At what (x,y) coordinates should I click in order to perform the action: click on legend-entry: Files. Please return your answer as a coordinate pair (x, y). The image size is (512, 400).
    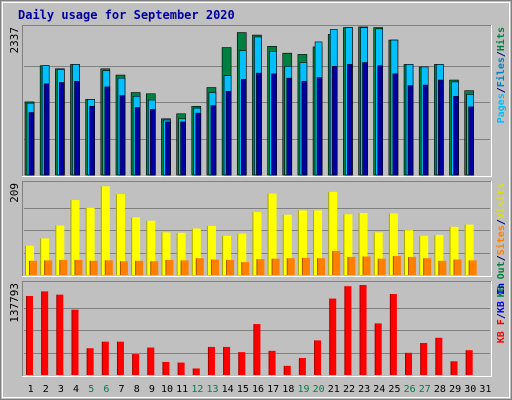
    Looking at the image, I should click on (501, 72).